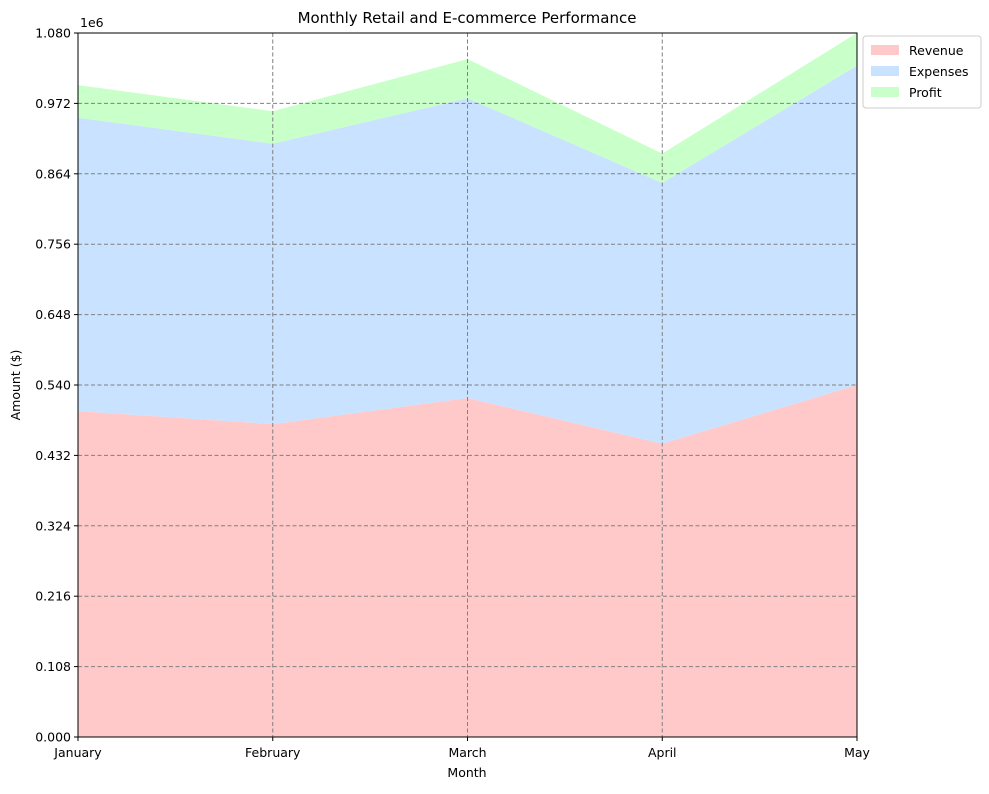 The width and height of the screenshot is (989, 794). Describe the element at coordinates (53, 385) in the screenshot. I see `y-tick-label-5: 0.540` at that location.